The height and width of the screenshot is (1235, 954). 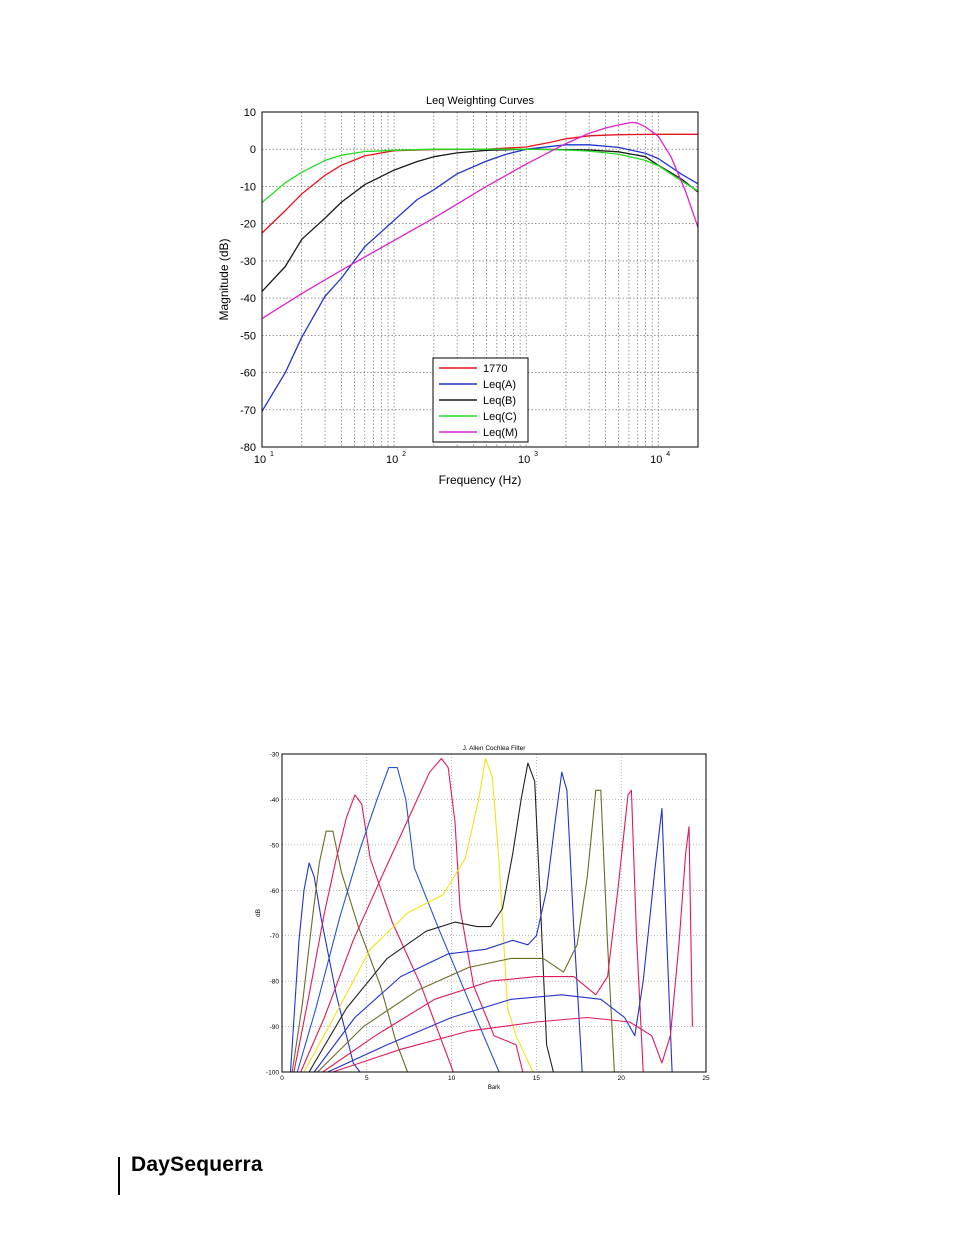 What do you see at coordinates (404, 454) in the screenshot?
I see `x-tick-exponent: 2` at bounding box center [404, 454].